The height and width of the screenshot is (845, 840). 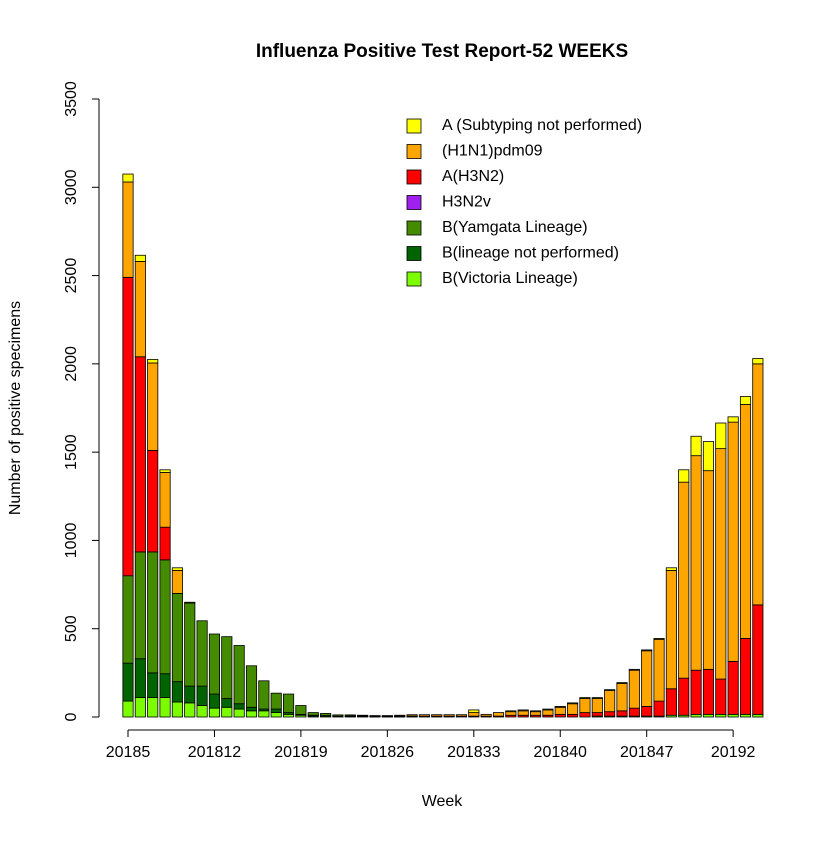 I want to click on y-tick-label: 3500, so click(x=71, y=99).